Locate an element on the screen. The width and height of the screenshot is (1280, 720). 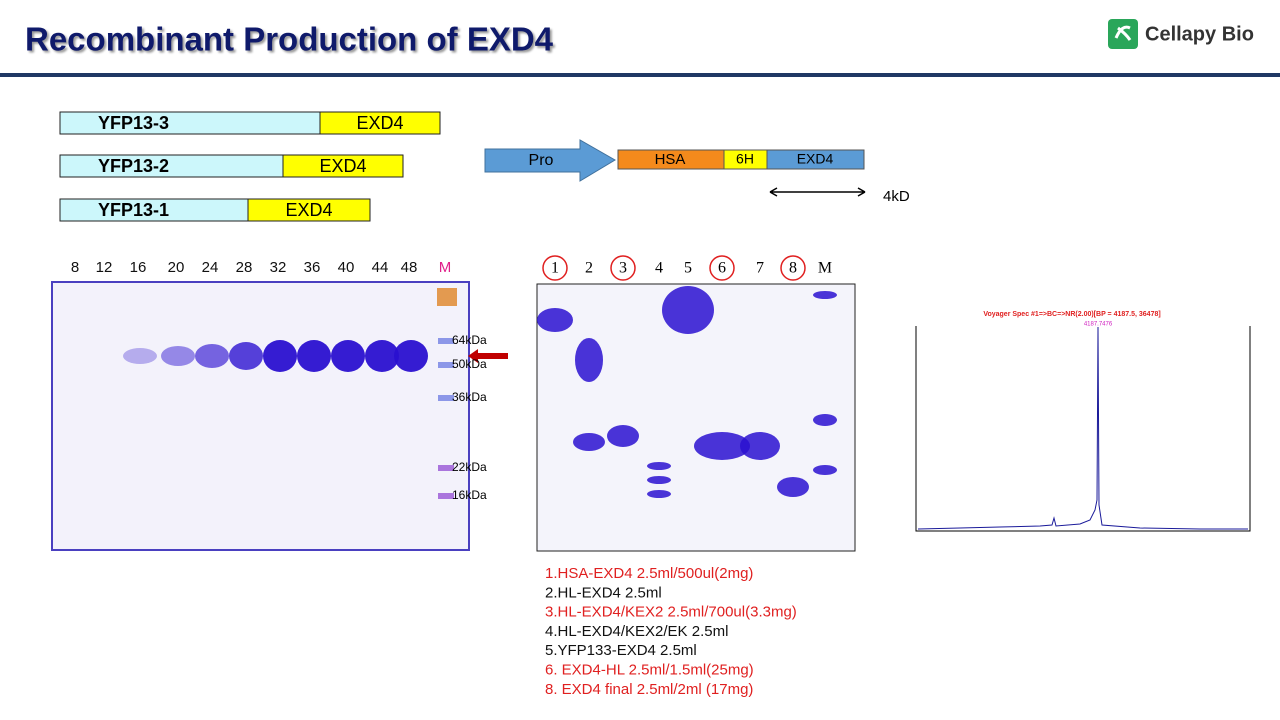
title-rule is located at coordinates (640, 75).